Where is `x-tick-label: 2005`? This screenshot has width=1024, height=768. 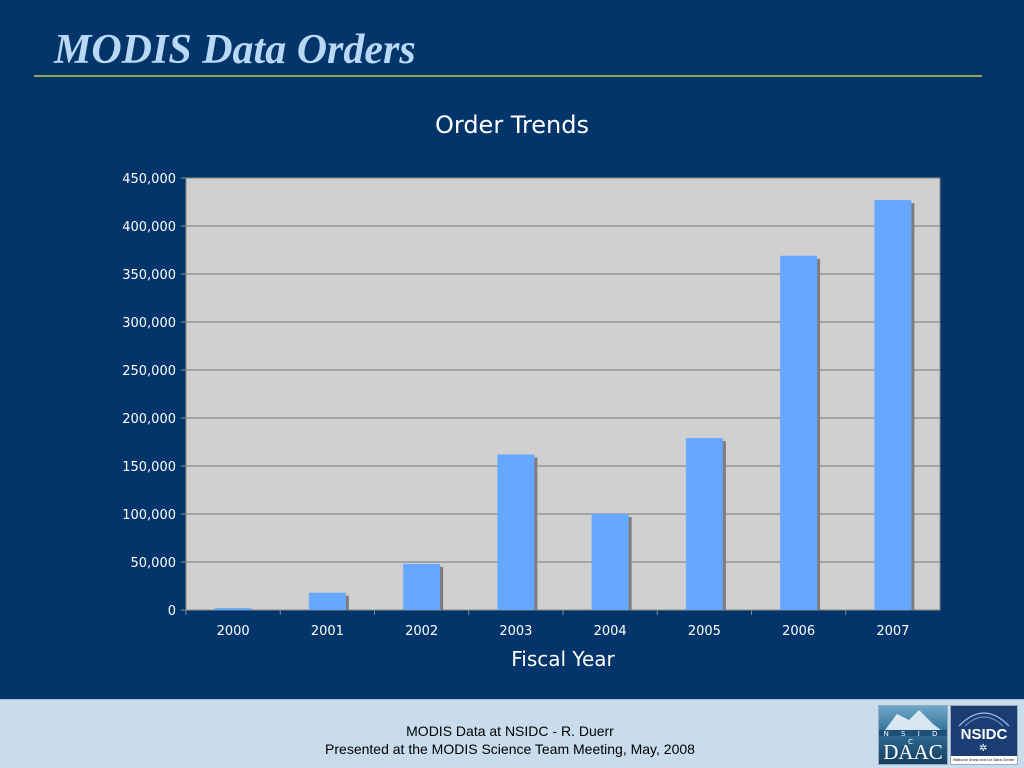
x-tick-label: 2005 is located at coordinates (704, 631).